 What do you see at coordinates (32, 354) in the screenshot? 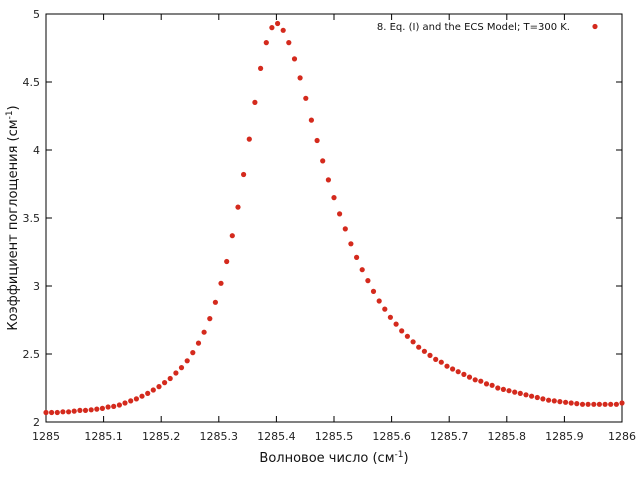
I see `y-tick-label: 2.5` at bounding box center [32, 354].